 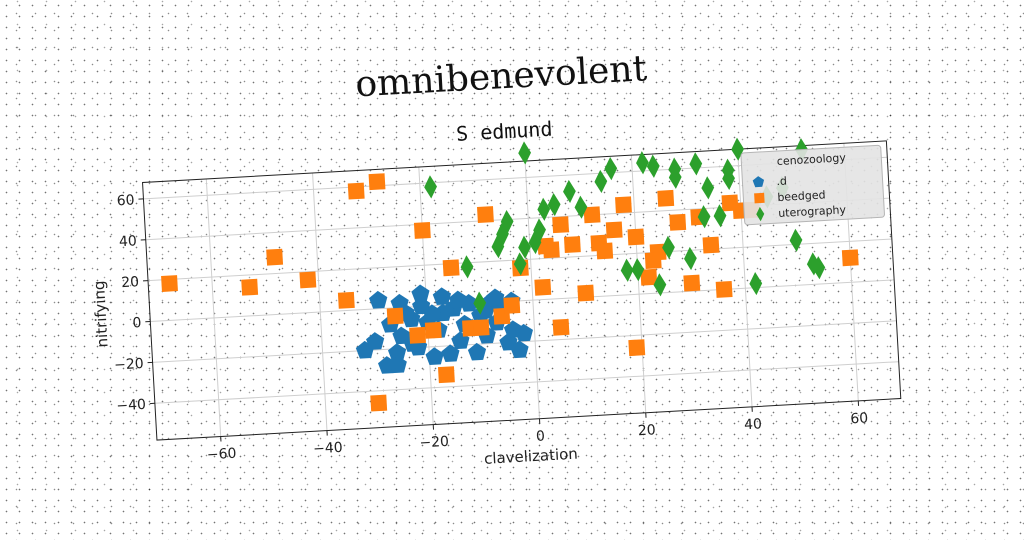 I want to click on x-tick-label: −20, so click(x=434, y=443).